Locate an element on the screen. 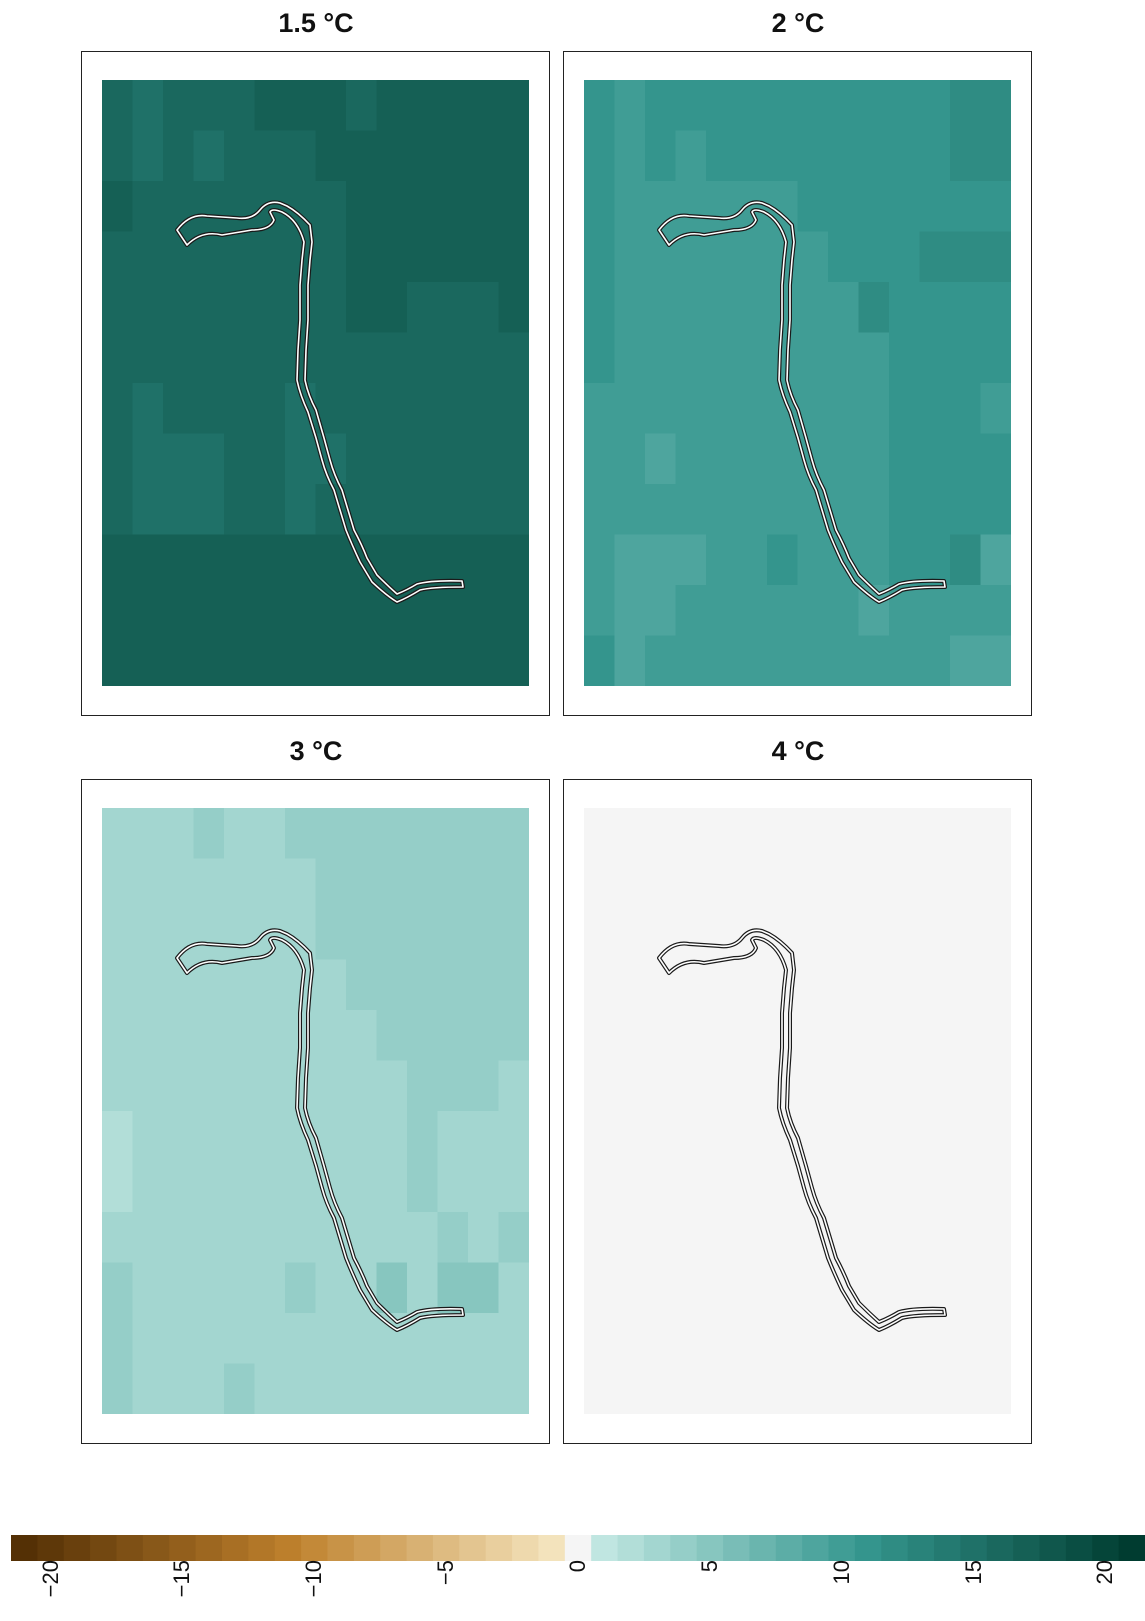 Image resolution: width=1145 pixels, height=1621 pixels. river-outline-inner is located at coordinates (802, 1130).